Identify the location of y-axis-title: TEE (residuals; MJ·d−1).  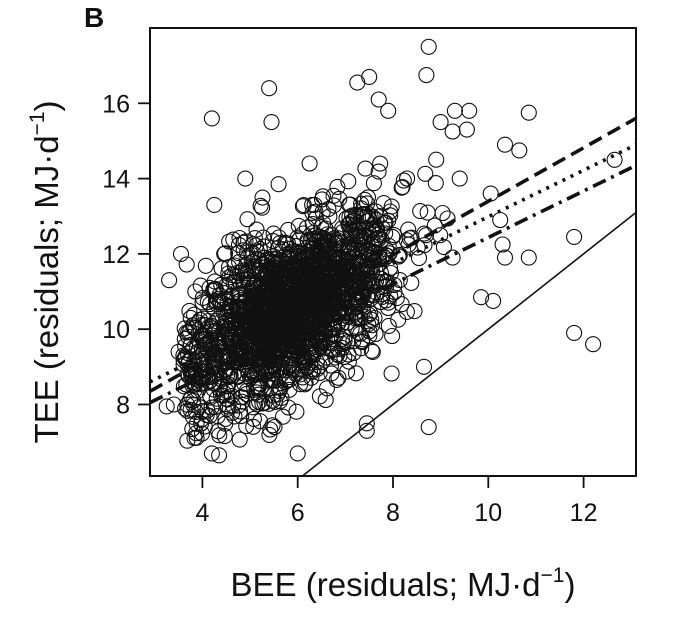
(45, 271).